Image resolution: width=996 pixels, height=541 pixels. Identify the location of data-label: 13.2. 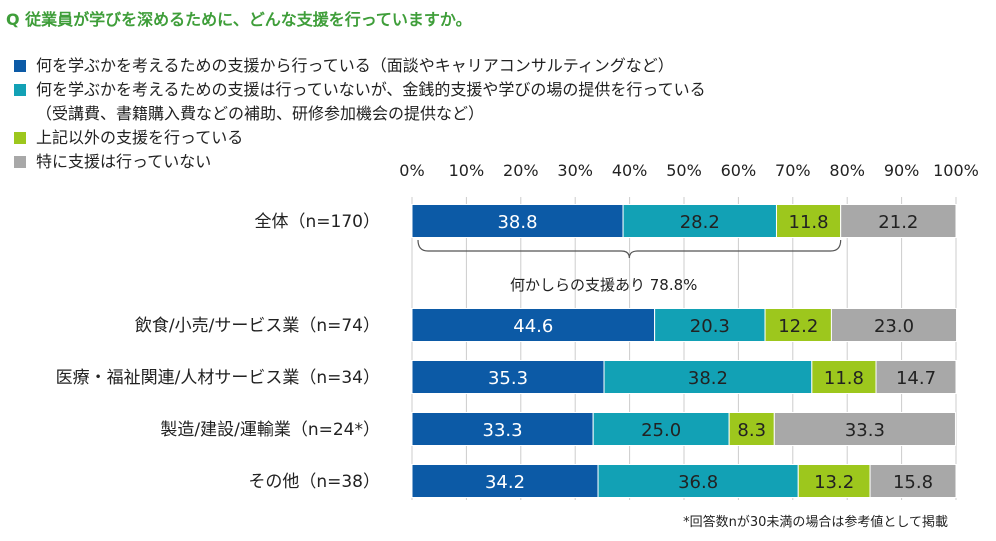
(834, 482).